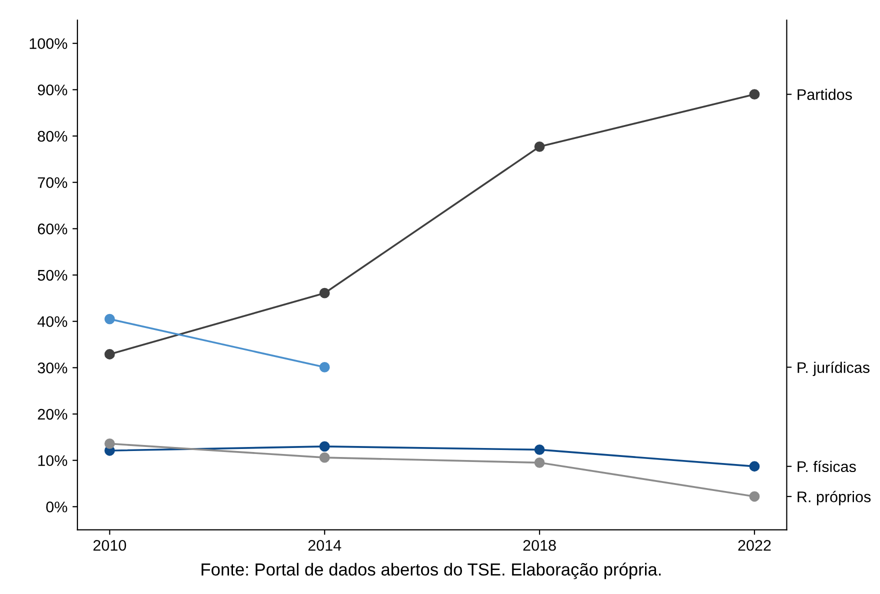 The image size is (880, 594). What do you see at coordinates (539, 545) in the screenshot?
I see `x-tick-label: 2018` at bounding box center [539, 545].